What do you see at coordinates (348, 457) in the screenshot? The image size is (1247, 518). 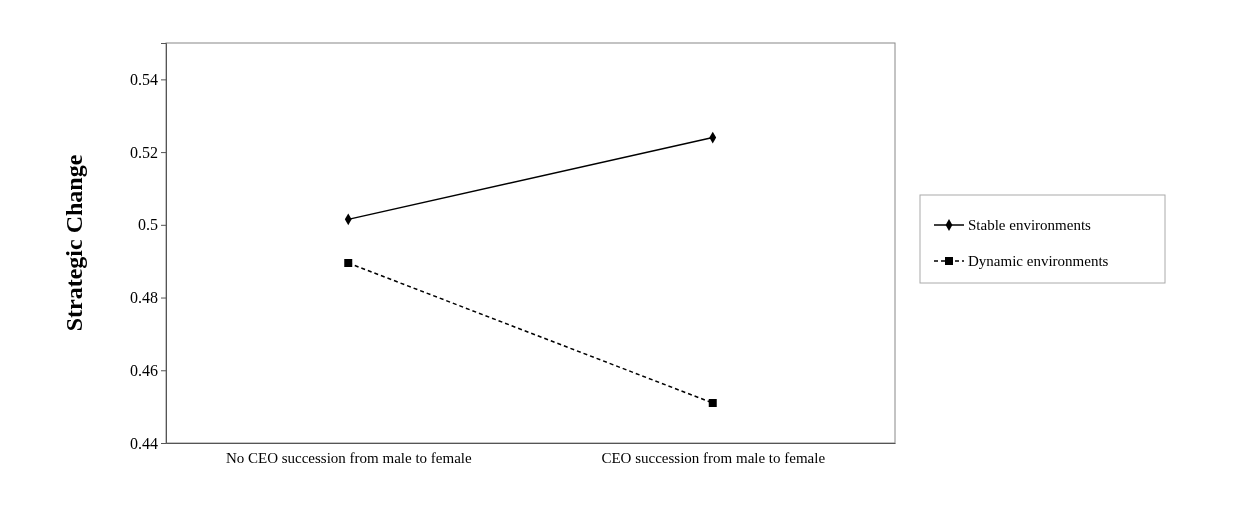 I see `x-tick-label: No CEO succession from male to female` at bounding box center [348, 457].